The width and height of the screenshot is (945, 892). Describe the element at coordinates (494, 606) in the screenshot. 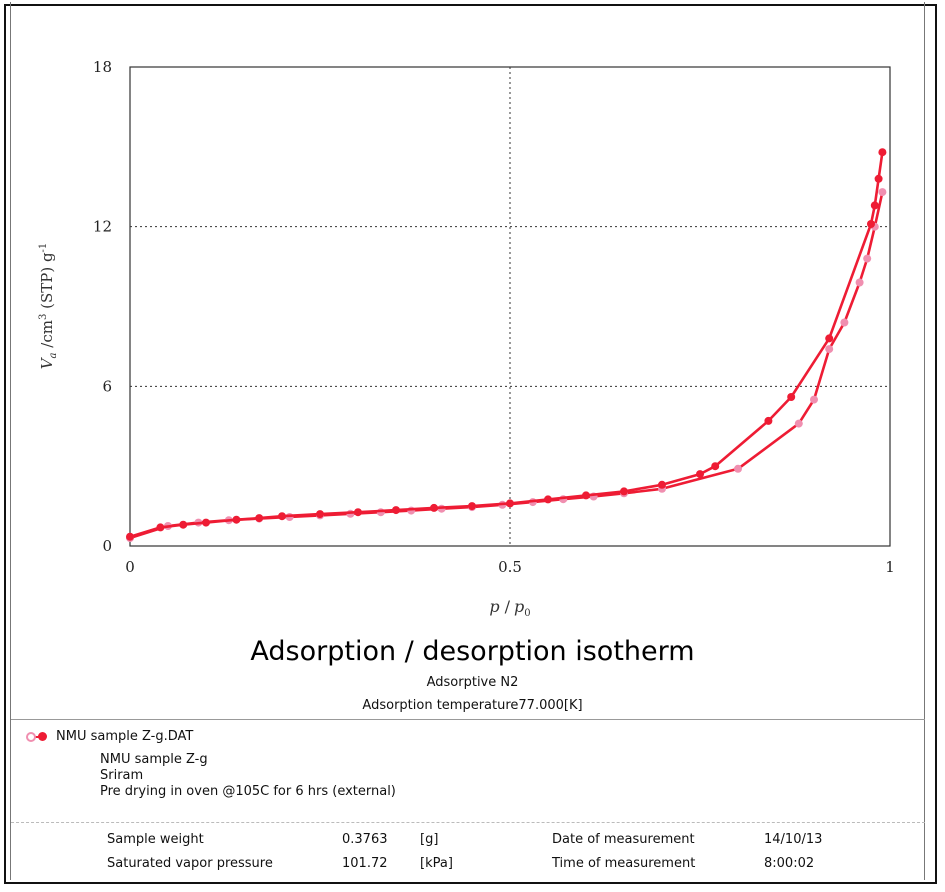

I see `x-label-p: p` at that location.